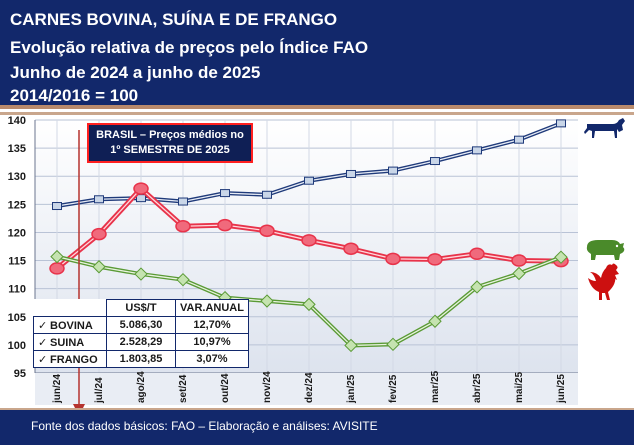 The image size is (634, 445). Describe the element at coordinates (212, 308) in the screenshot. I see `table-header-var: VAR.ANUAL` at that location.